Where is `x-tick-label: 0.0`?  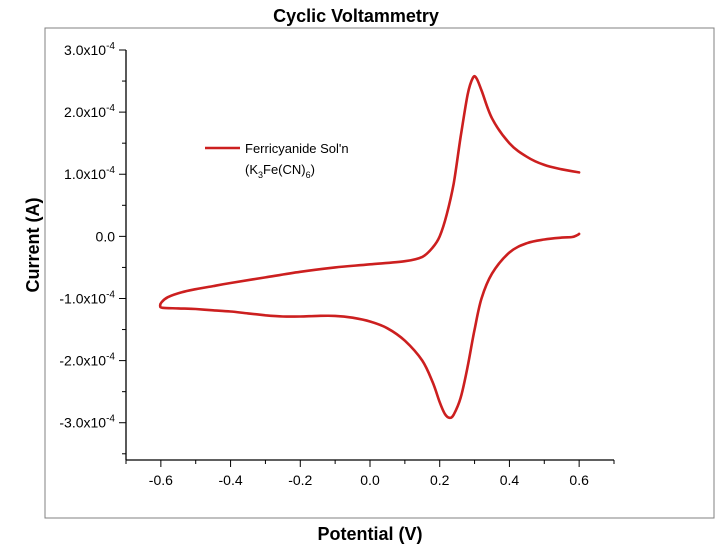
x-tick-label: 0.0 is located at coordinates (370, 480).